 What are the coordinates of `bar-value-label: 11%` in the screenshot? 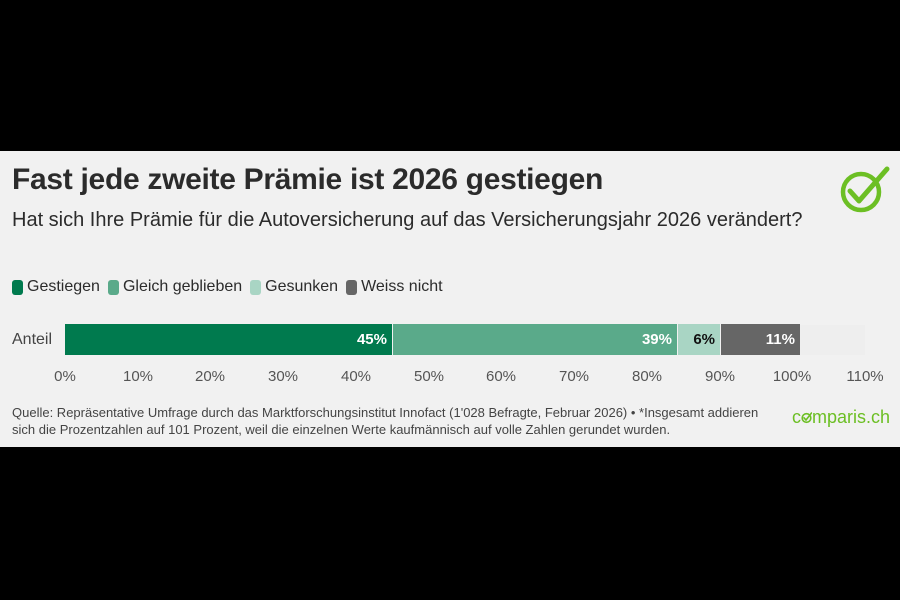 It's located at (780, 339).